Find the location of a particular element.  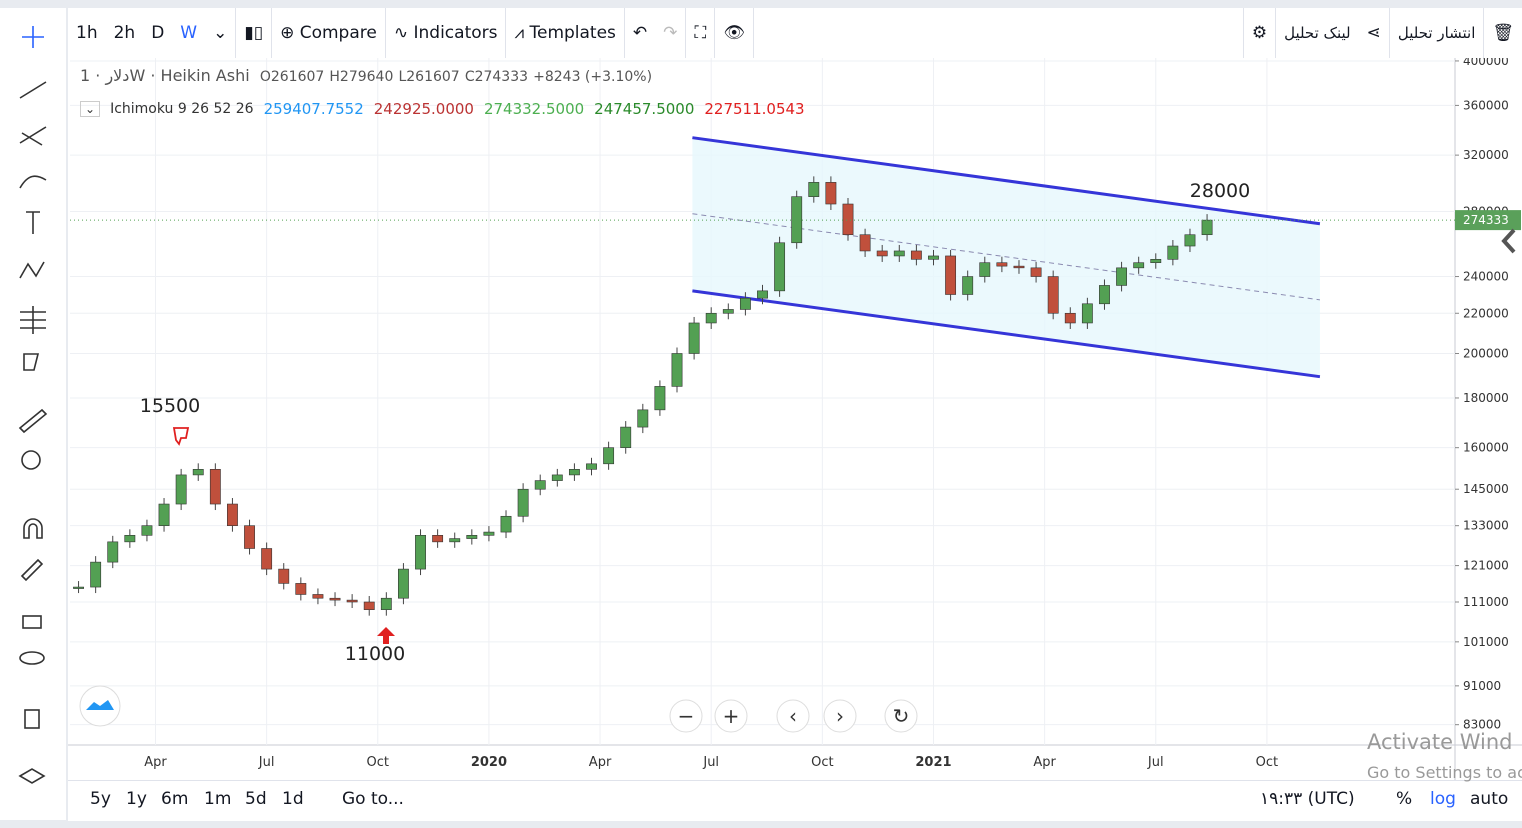

magnet-icon is located at coordinates (33, 528).